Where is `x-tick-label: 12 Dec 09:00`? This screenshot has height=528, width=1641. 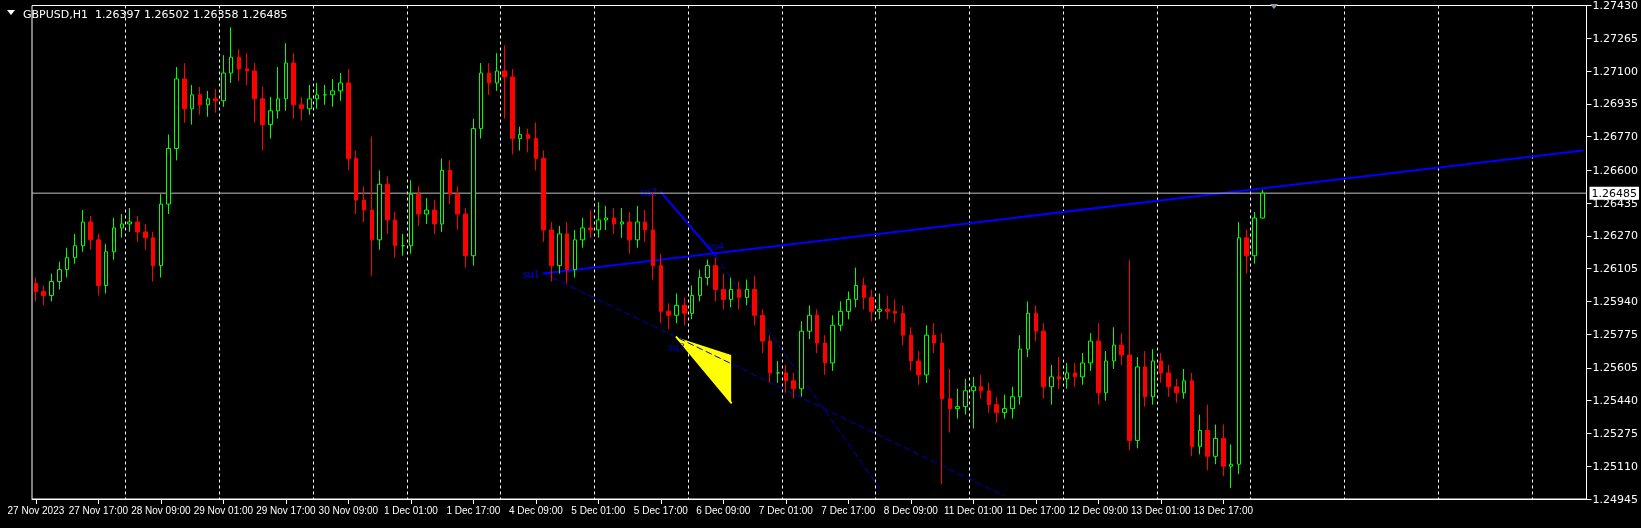
x-tick-label: 12 Dec 09:00 is located at coordinates (1098, 510).